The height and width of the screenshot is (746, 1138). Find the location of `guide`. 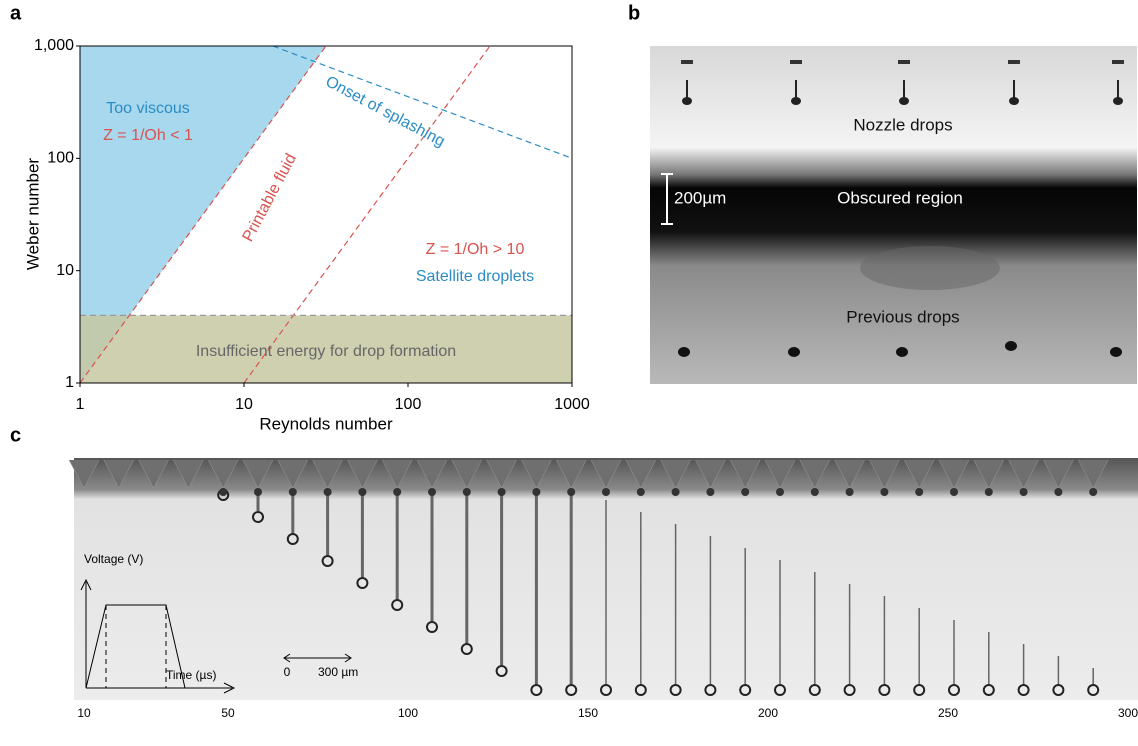

guide is located at coordinates (136, 646).